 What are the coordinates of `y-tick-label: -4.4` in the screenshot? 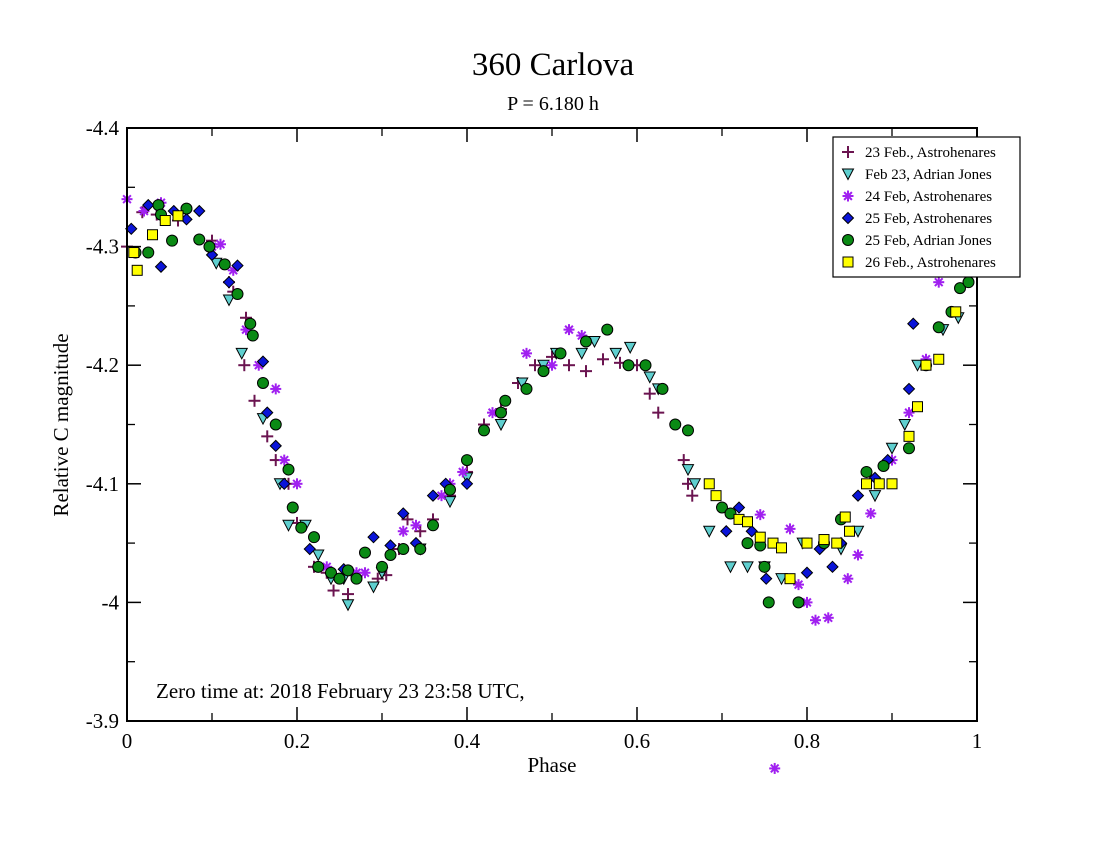 It's located at (103, 128).